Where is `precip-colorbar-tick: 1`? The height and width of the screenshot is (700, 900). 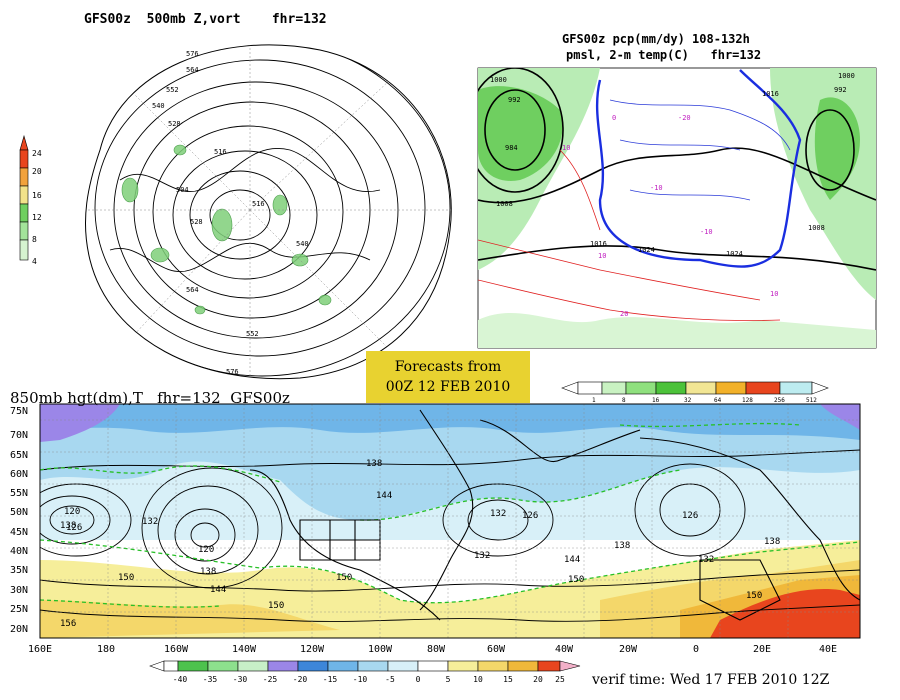 precip-colorbar-tick: 1 is located at coordinates (594, 400).